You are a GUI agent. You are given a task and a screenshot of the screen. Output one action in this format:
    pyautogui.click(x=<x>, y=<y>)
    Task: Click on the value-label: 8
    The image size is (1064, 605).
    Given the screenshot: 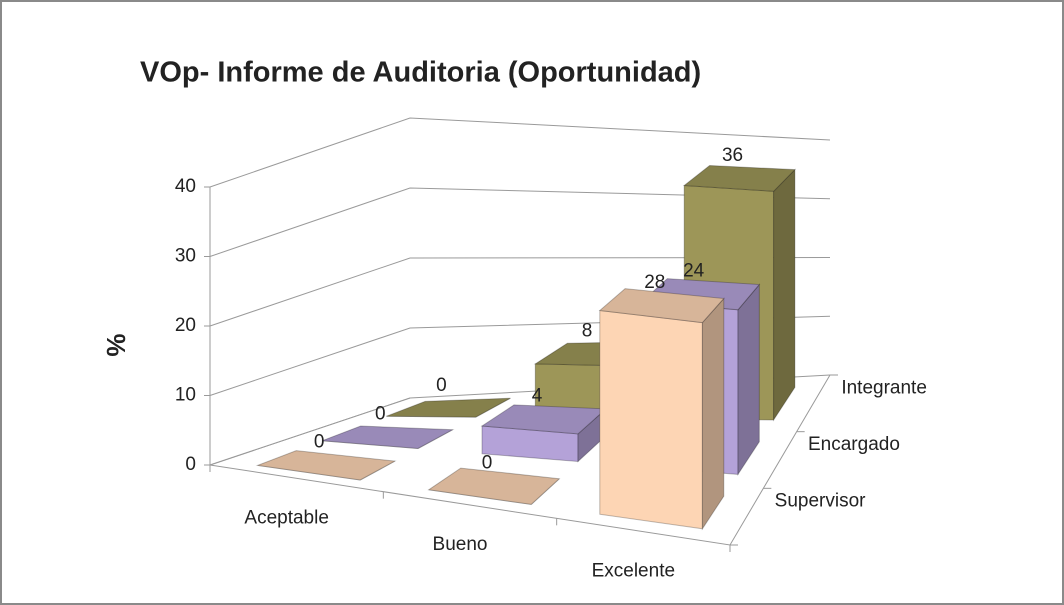 What is the action you would take?
    pyautogui.click(x=587, y=331)
    